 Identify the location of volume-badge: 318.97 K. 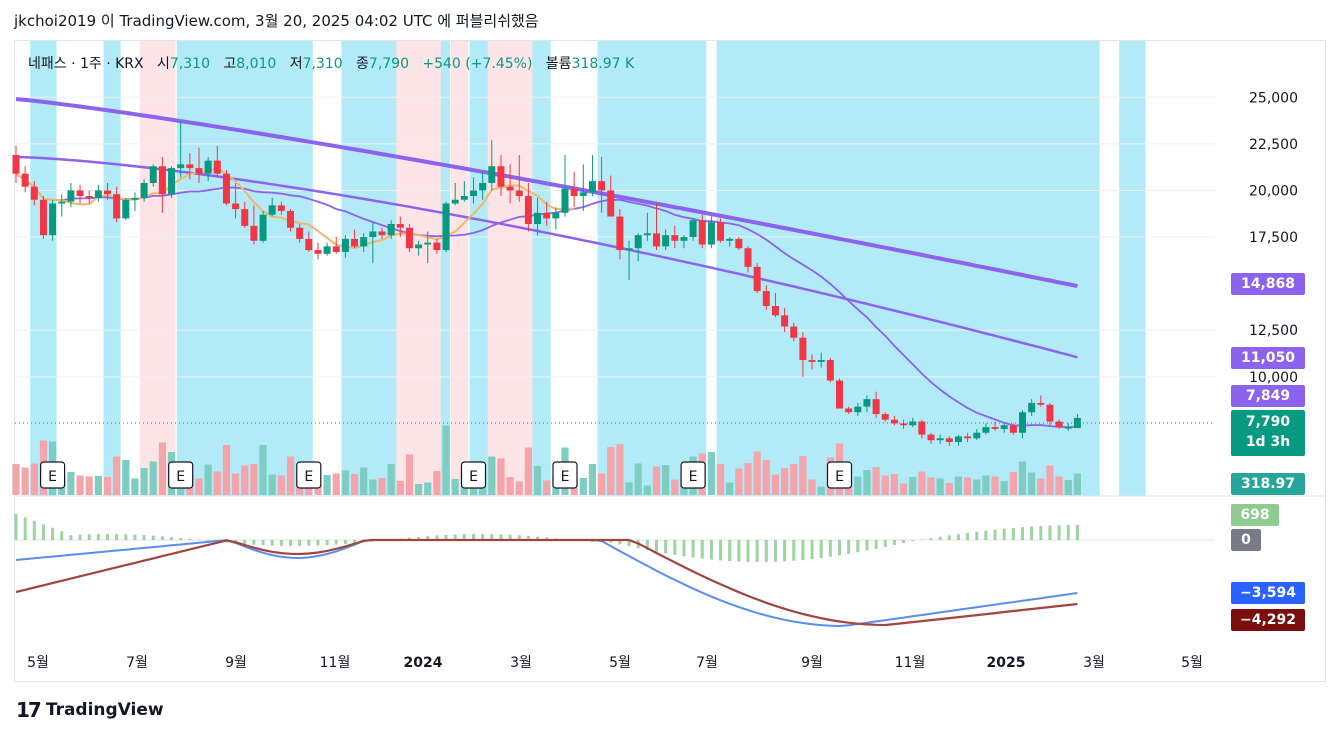
(1268, 493).